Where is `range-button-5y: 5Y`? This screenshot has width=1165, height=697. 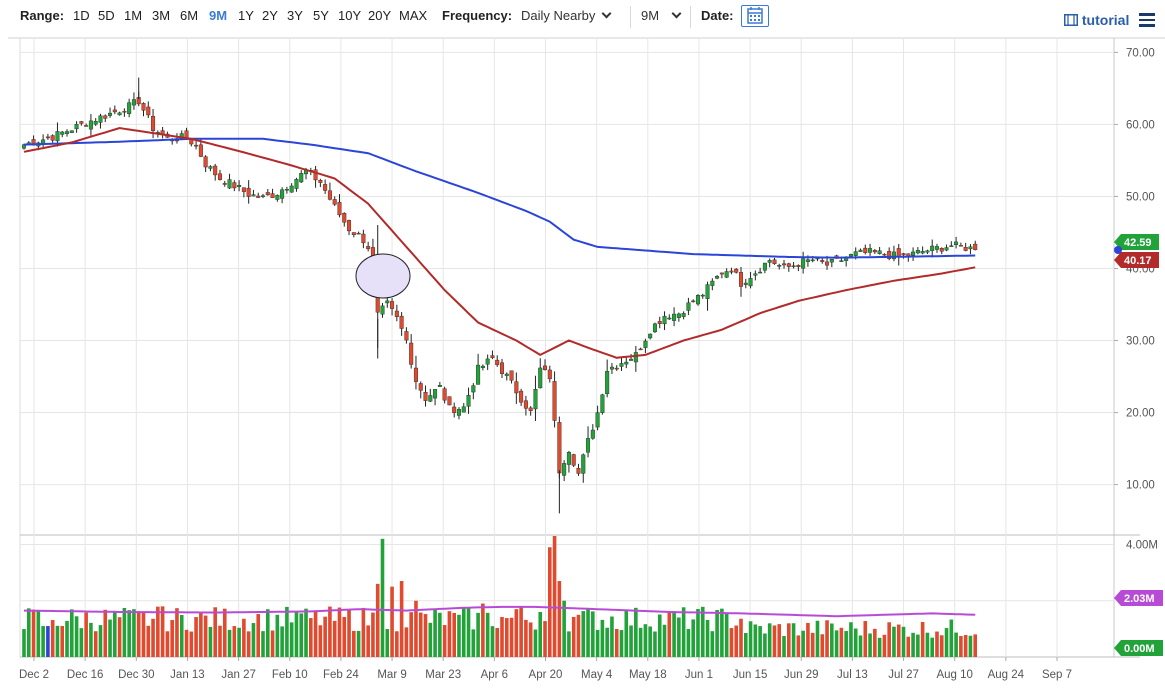
range-button-5y: 5Y is located at coordinates (321, 15).